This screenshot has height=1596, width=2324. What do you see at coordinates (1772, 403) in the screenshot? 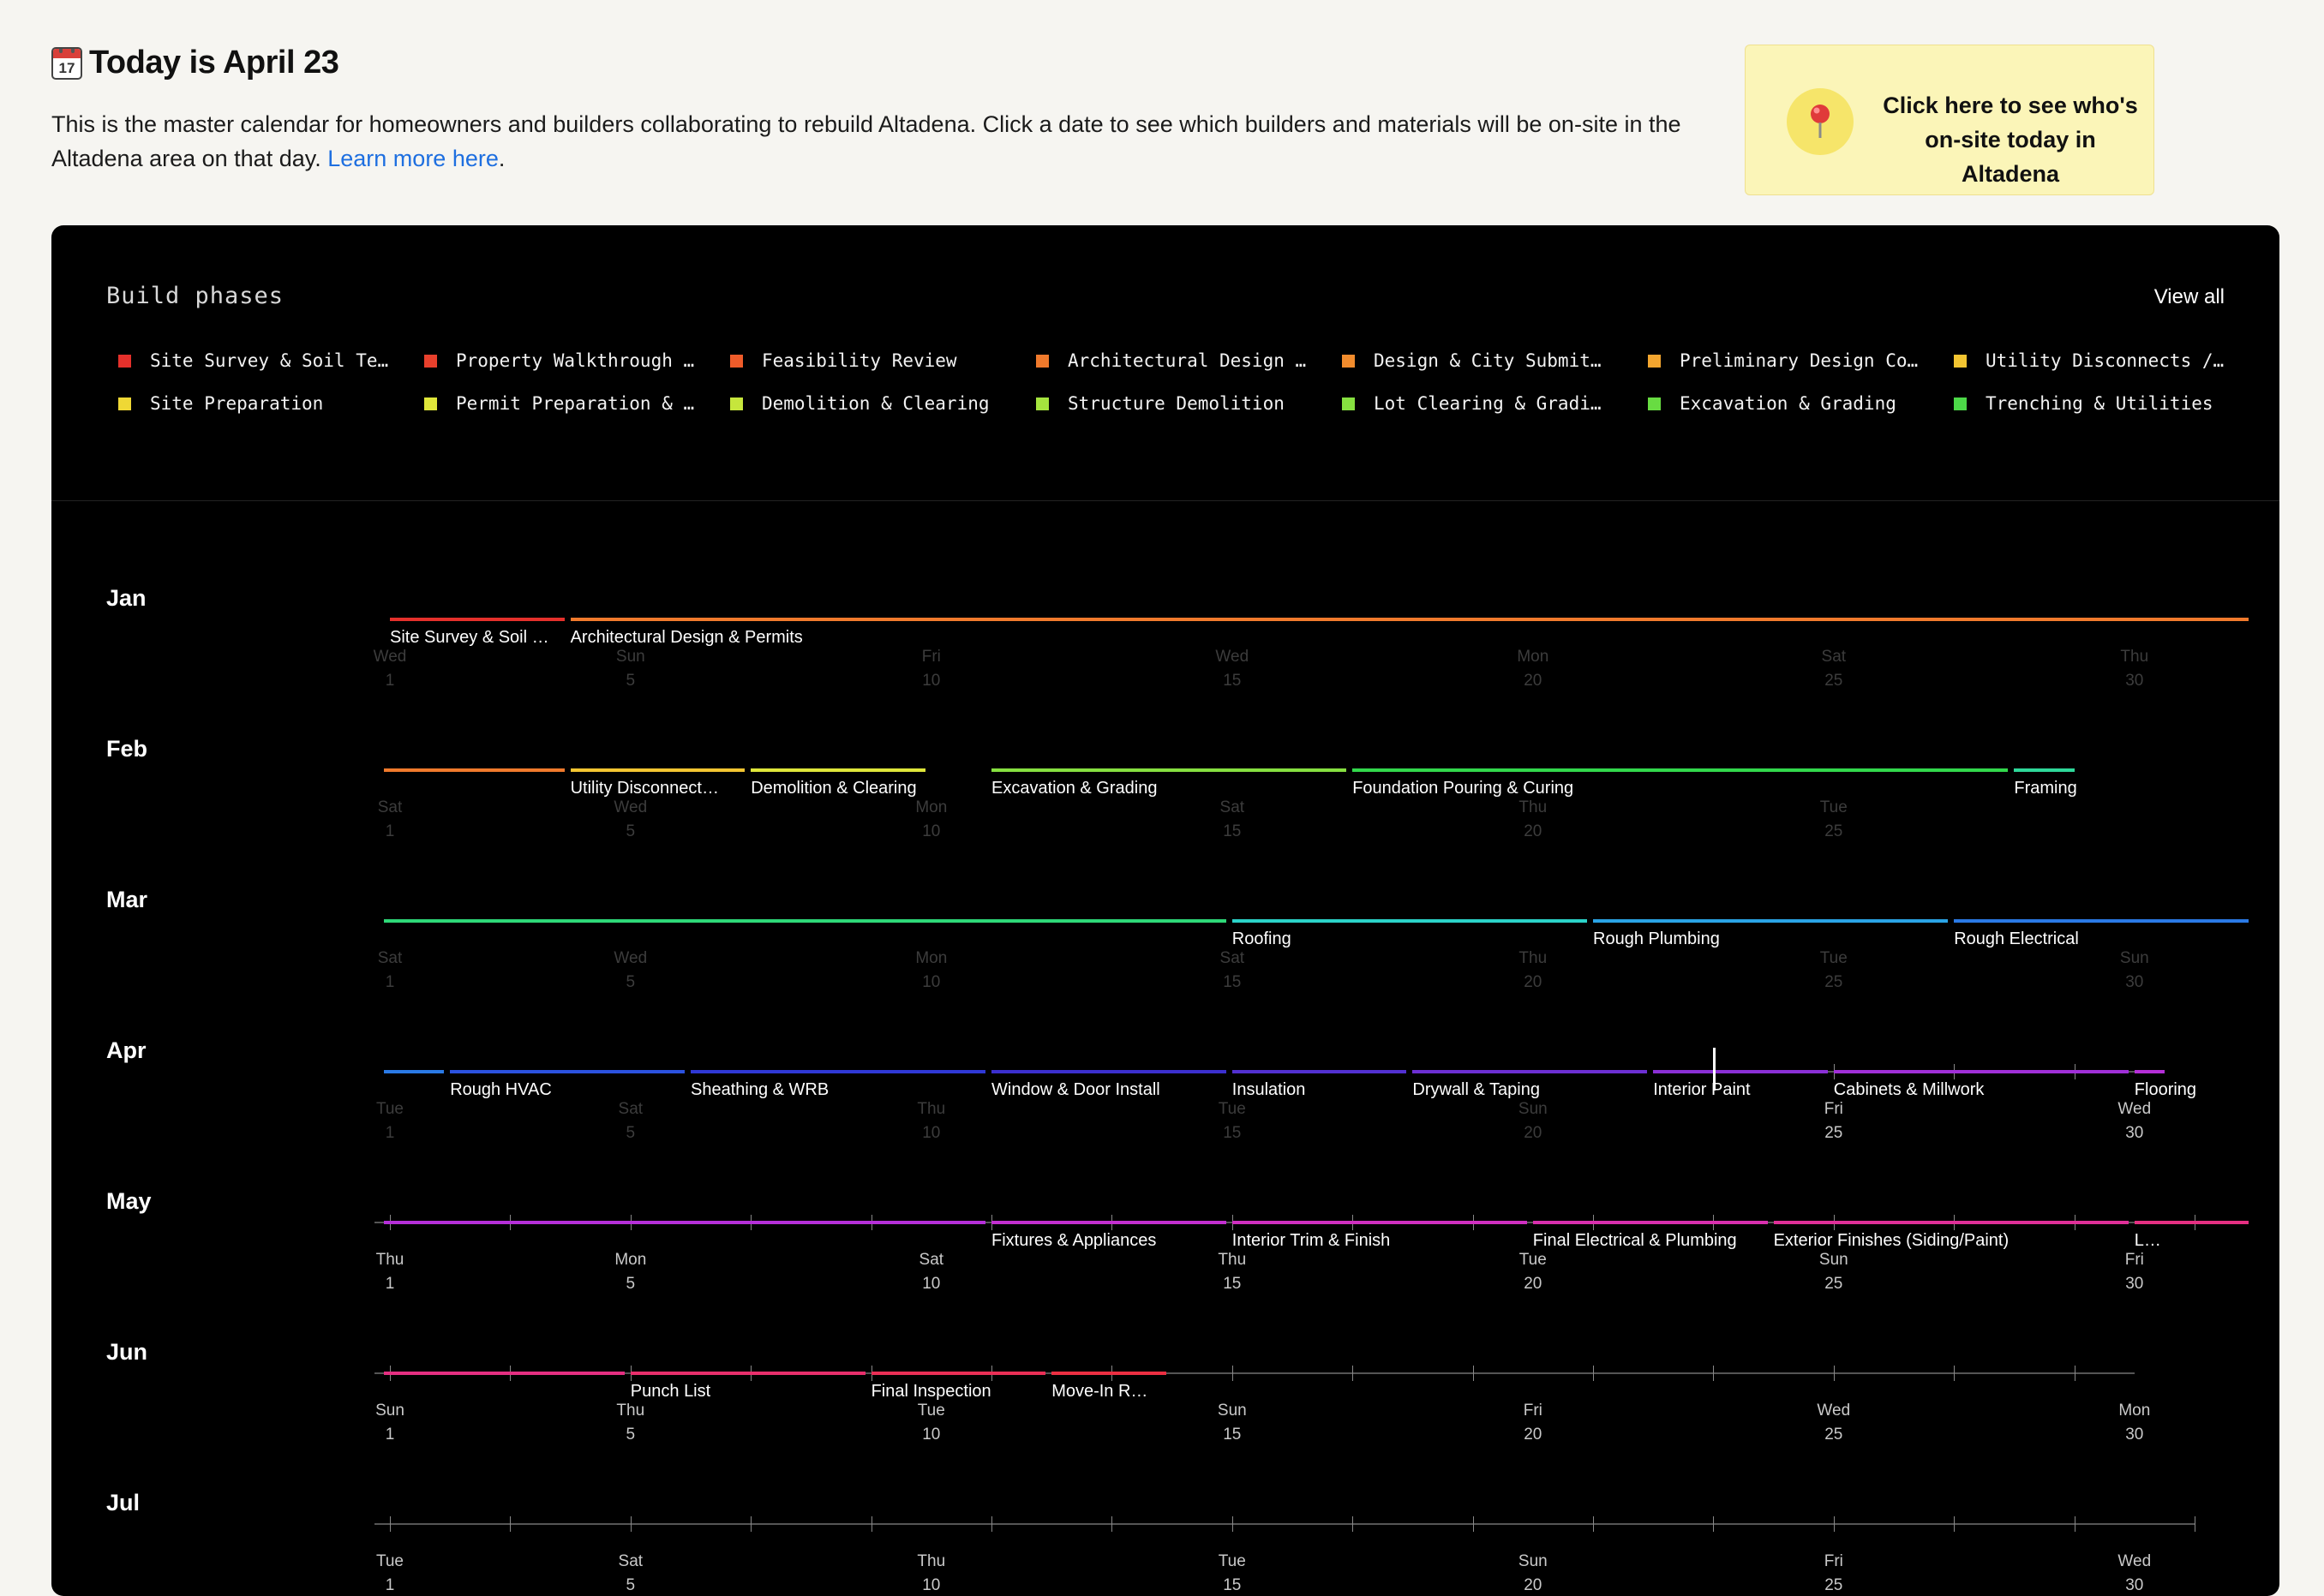
I see `phase-legend-item: Excavation & Grading` at bounding box center [1772, 403].